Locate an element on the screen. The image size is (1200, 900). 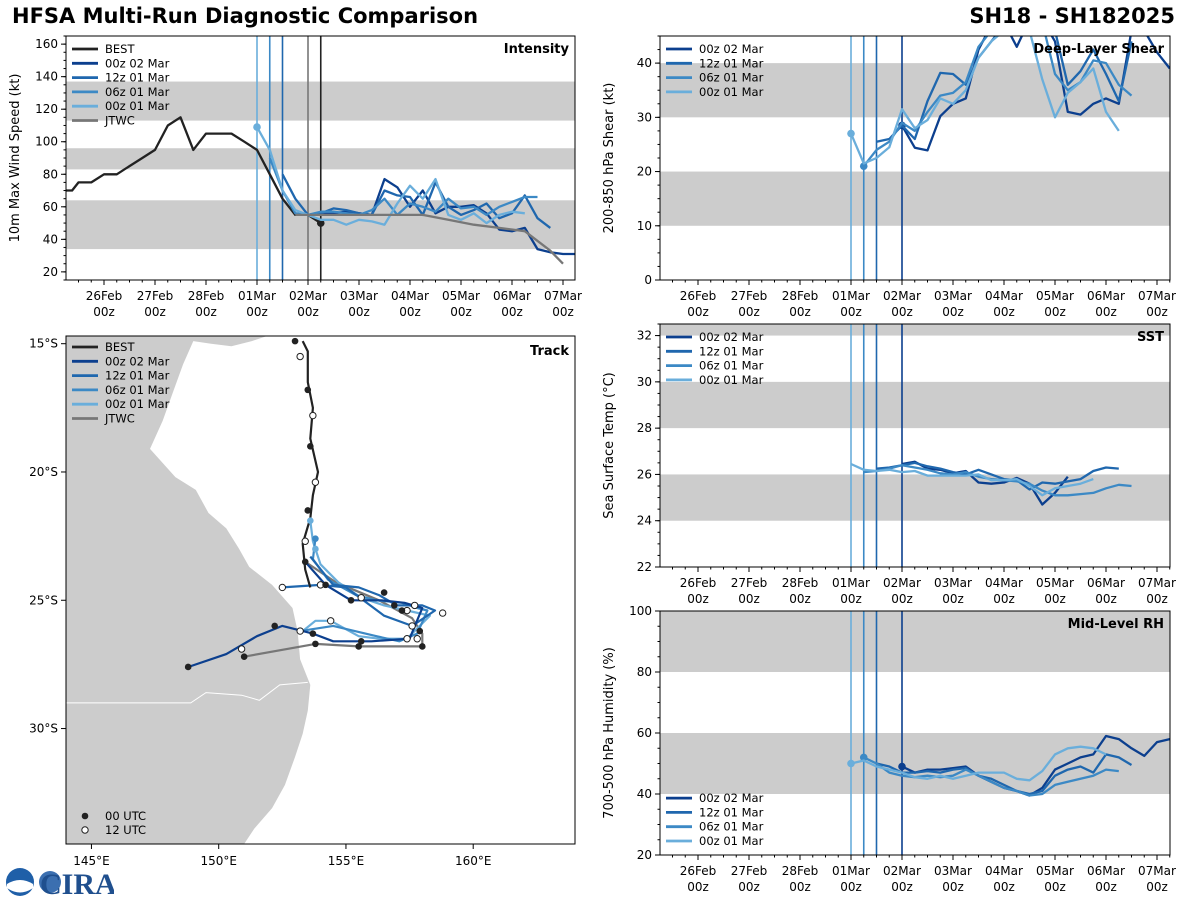
sst-xtick-label-26feb: 26Feb is located at coordinates (698, 583).